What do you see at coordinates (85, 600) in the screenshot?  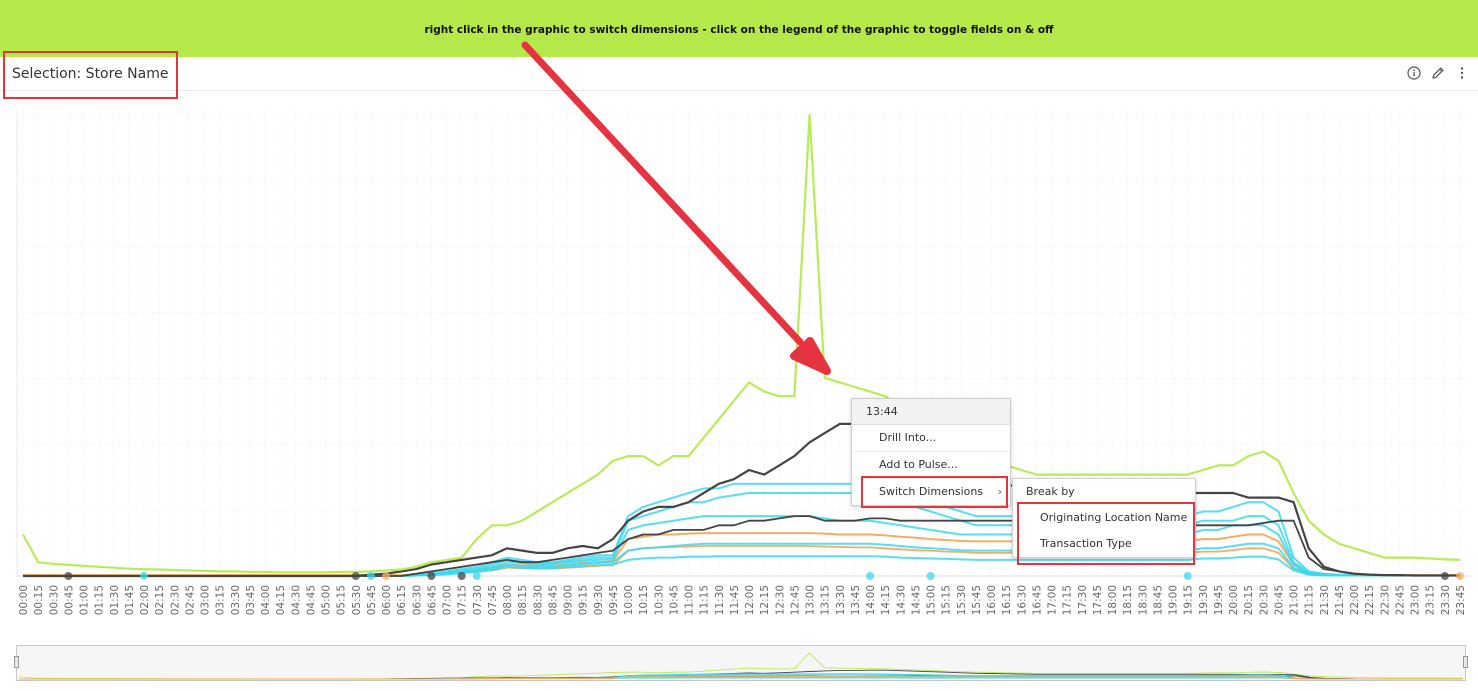 I see `x-tick-label: 01:00` at bounding box center [85, 600].